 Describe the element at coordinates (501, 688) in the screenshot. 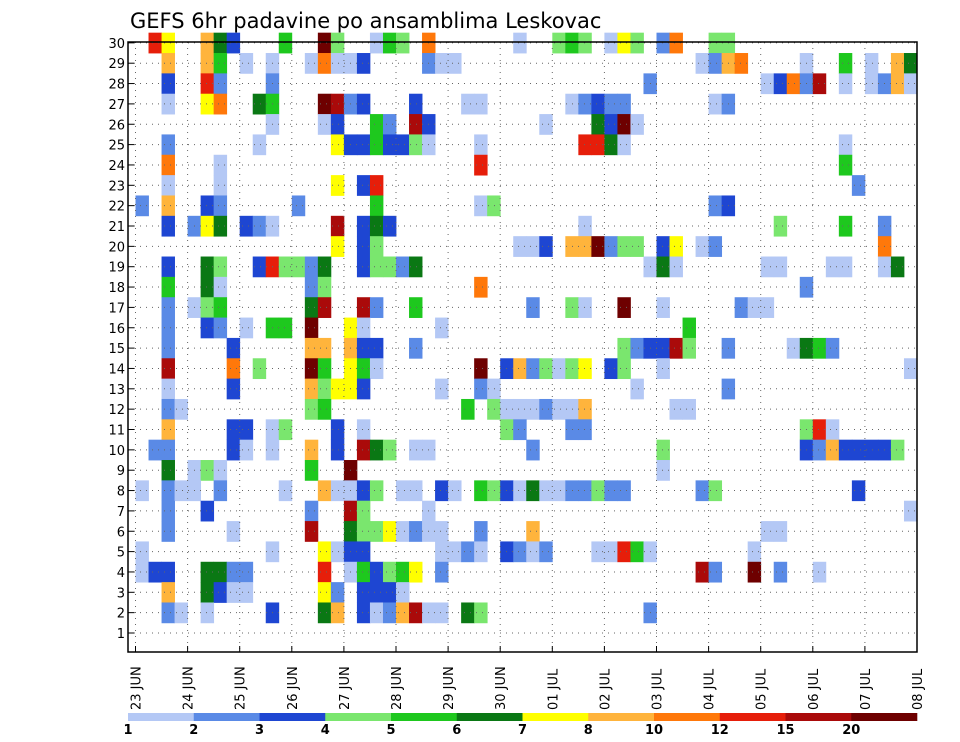

I see `x-tick-label: 30 JUN` at that location.